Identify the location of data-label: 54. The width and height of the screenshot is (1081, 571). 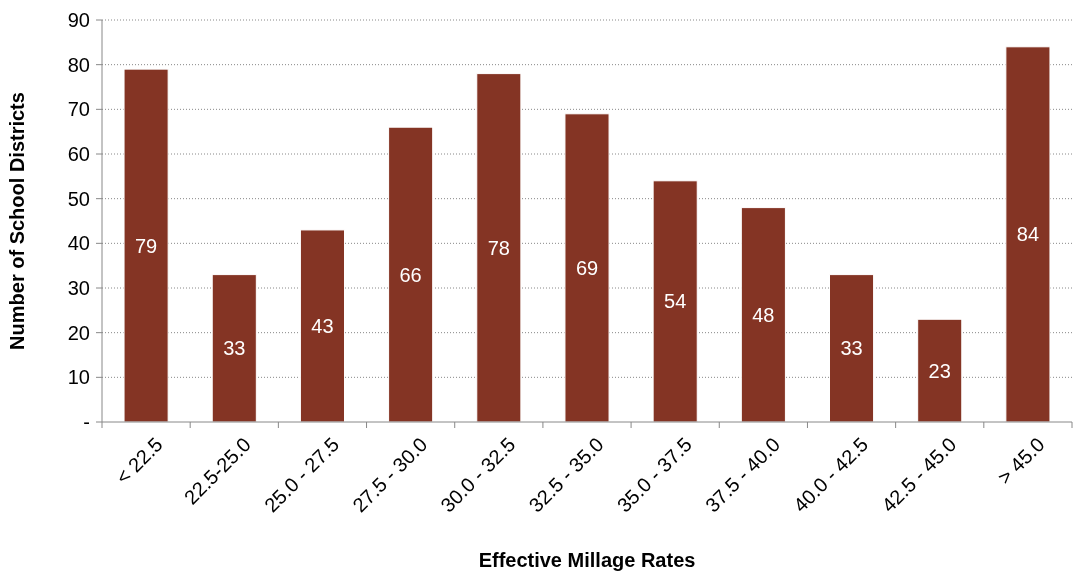
(675, 301).